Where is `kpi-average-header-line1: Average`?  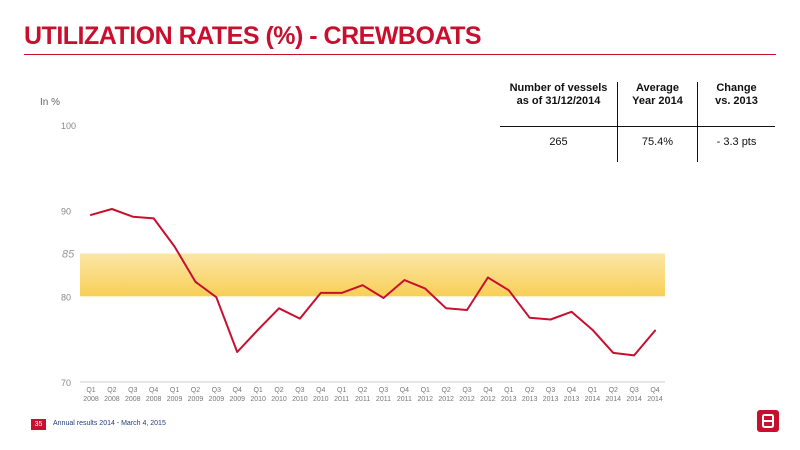 kpi-average-header-line1: Average is located at coordinates (657, 88).